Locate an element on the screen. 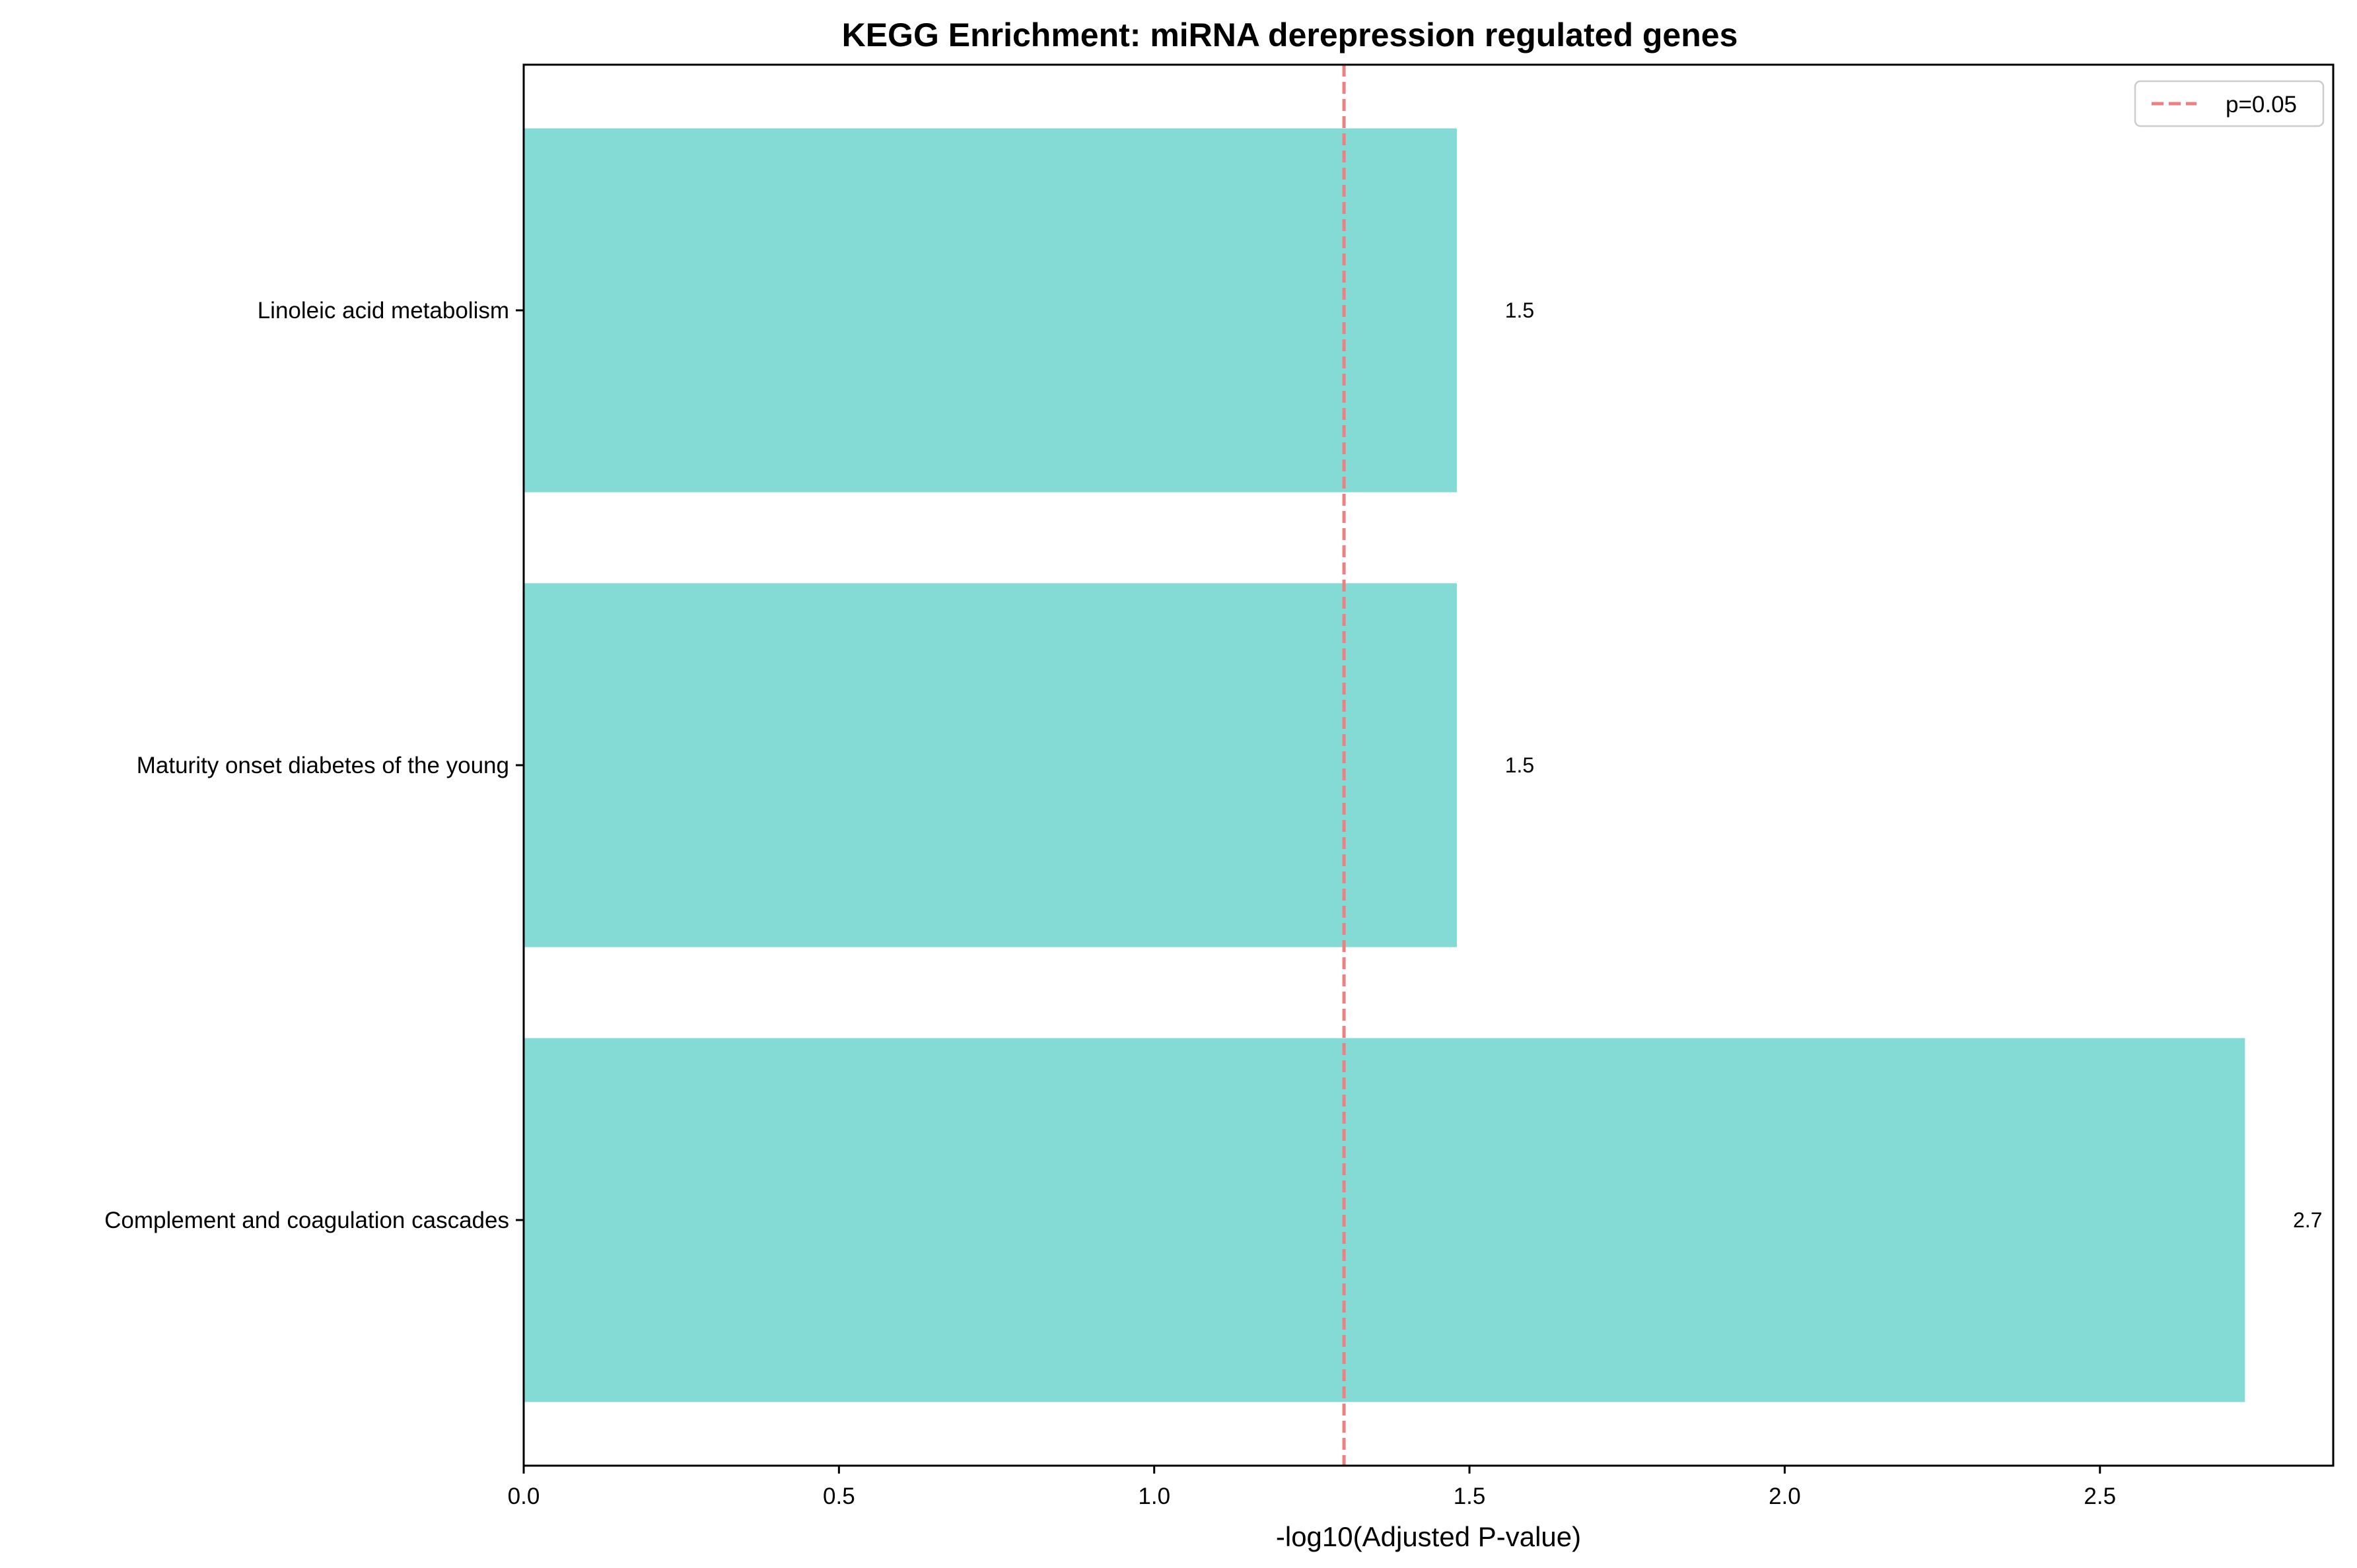 This screenshot has width=2357, height=1568. x-tick-label-5: 2.0 is located at coordinates (1785, 1496).